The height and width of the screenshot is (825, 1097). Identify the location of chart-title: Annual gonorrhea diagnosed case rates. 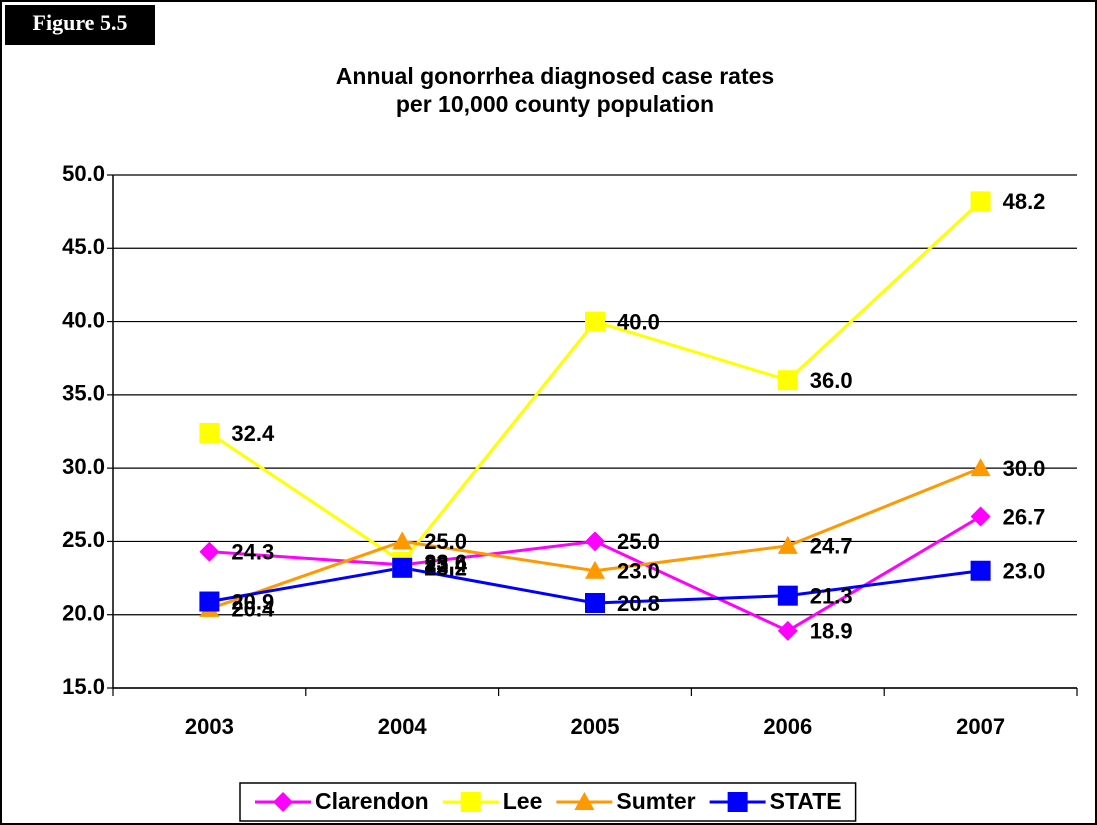
(555, 76).